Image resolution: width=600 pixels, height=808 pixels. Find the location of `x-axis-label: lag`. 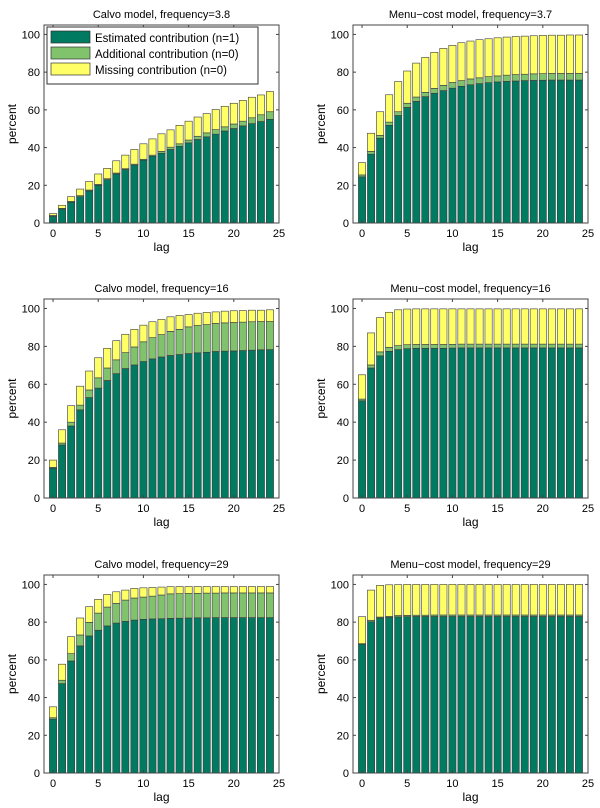

x-axis-label: lag is located at coordinates (161, 797).